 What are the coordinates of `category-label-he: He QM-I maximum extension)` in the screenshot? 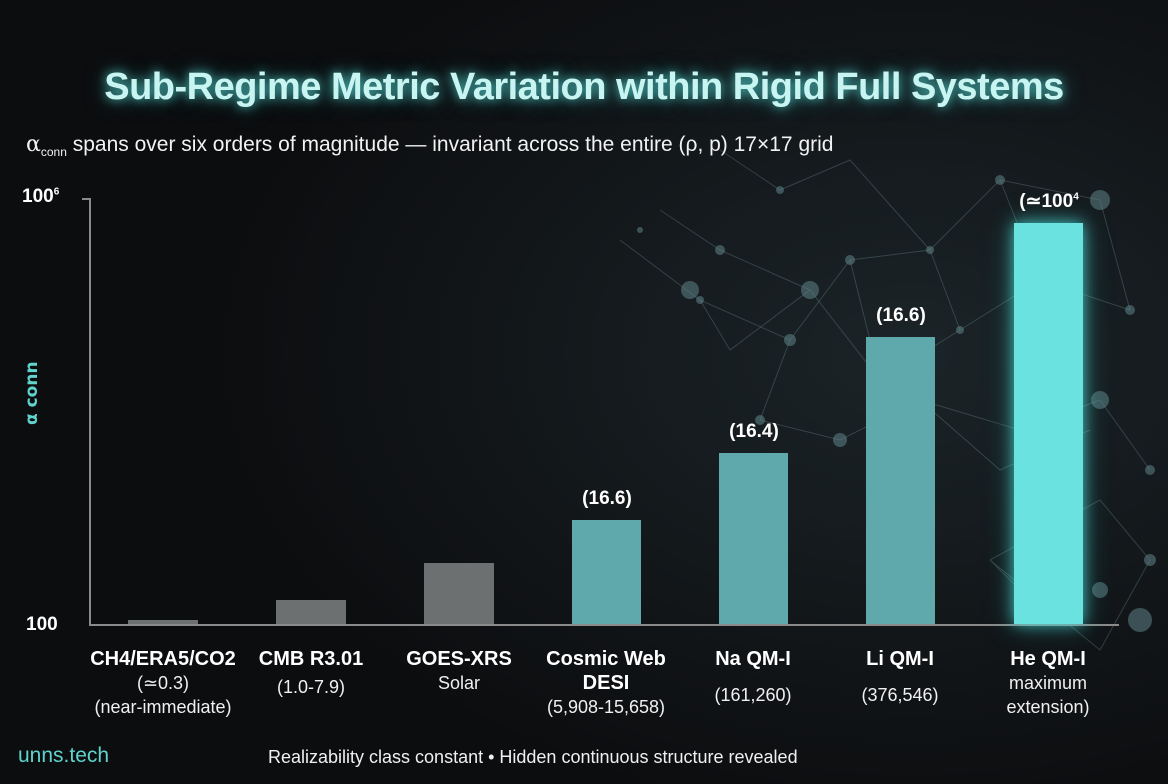 It's located at (1048, 682).